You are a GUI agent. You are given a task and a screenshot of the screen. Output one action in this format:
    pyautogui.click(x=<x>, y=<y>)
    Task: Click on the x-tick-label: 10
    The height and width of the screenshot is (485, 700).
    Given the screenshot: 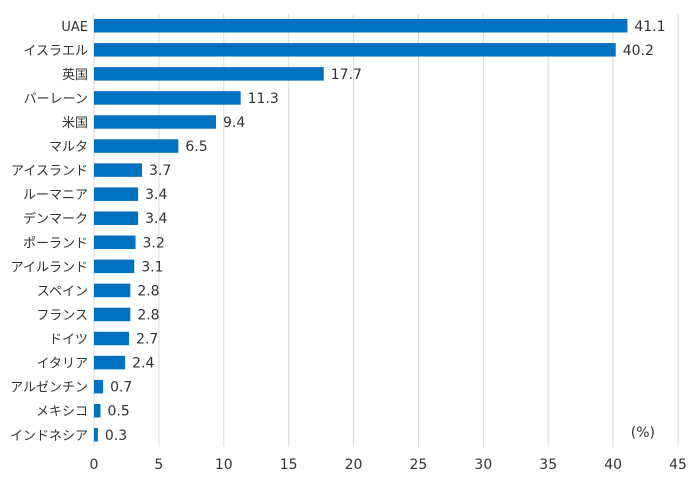 What is the action you would take?
    pyautogui.click(x=224, y=465)
    